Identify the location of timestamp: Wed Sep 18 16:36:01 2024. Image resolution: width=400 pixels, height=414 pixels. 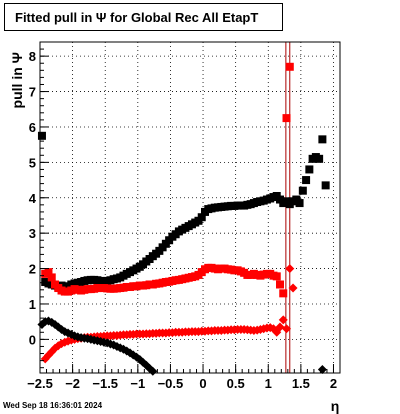
(53, 405).